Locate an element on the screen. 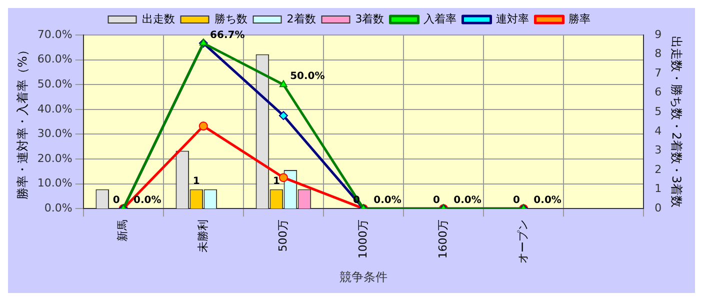 The height and width of the screenshot is (301, 703). y-tick-label: 60.0% is located at coordinates (54, 59).